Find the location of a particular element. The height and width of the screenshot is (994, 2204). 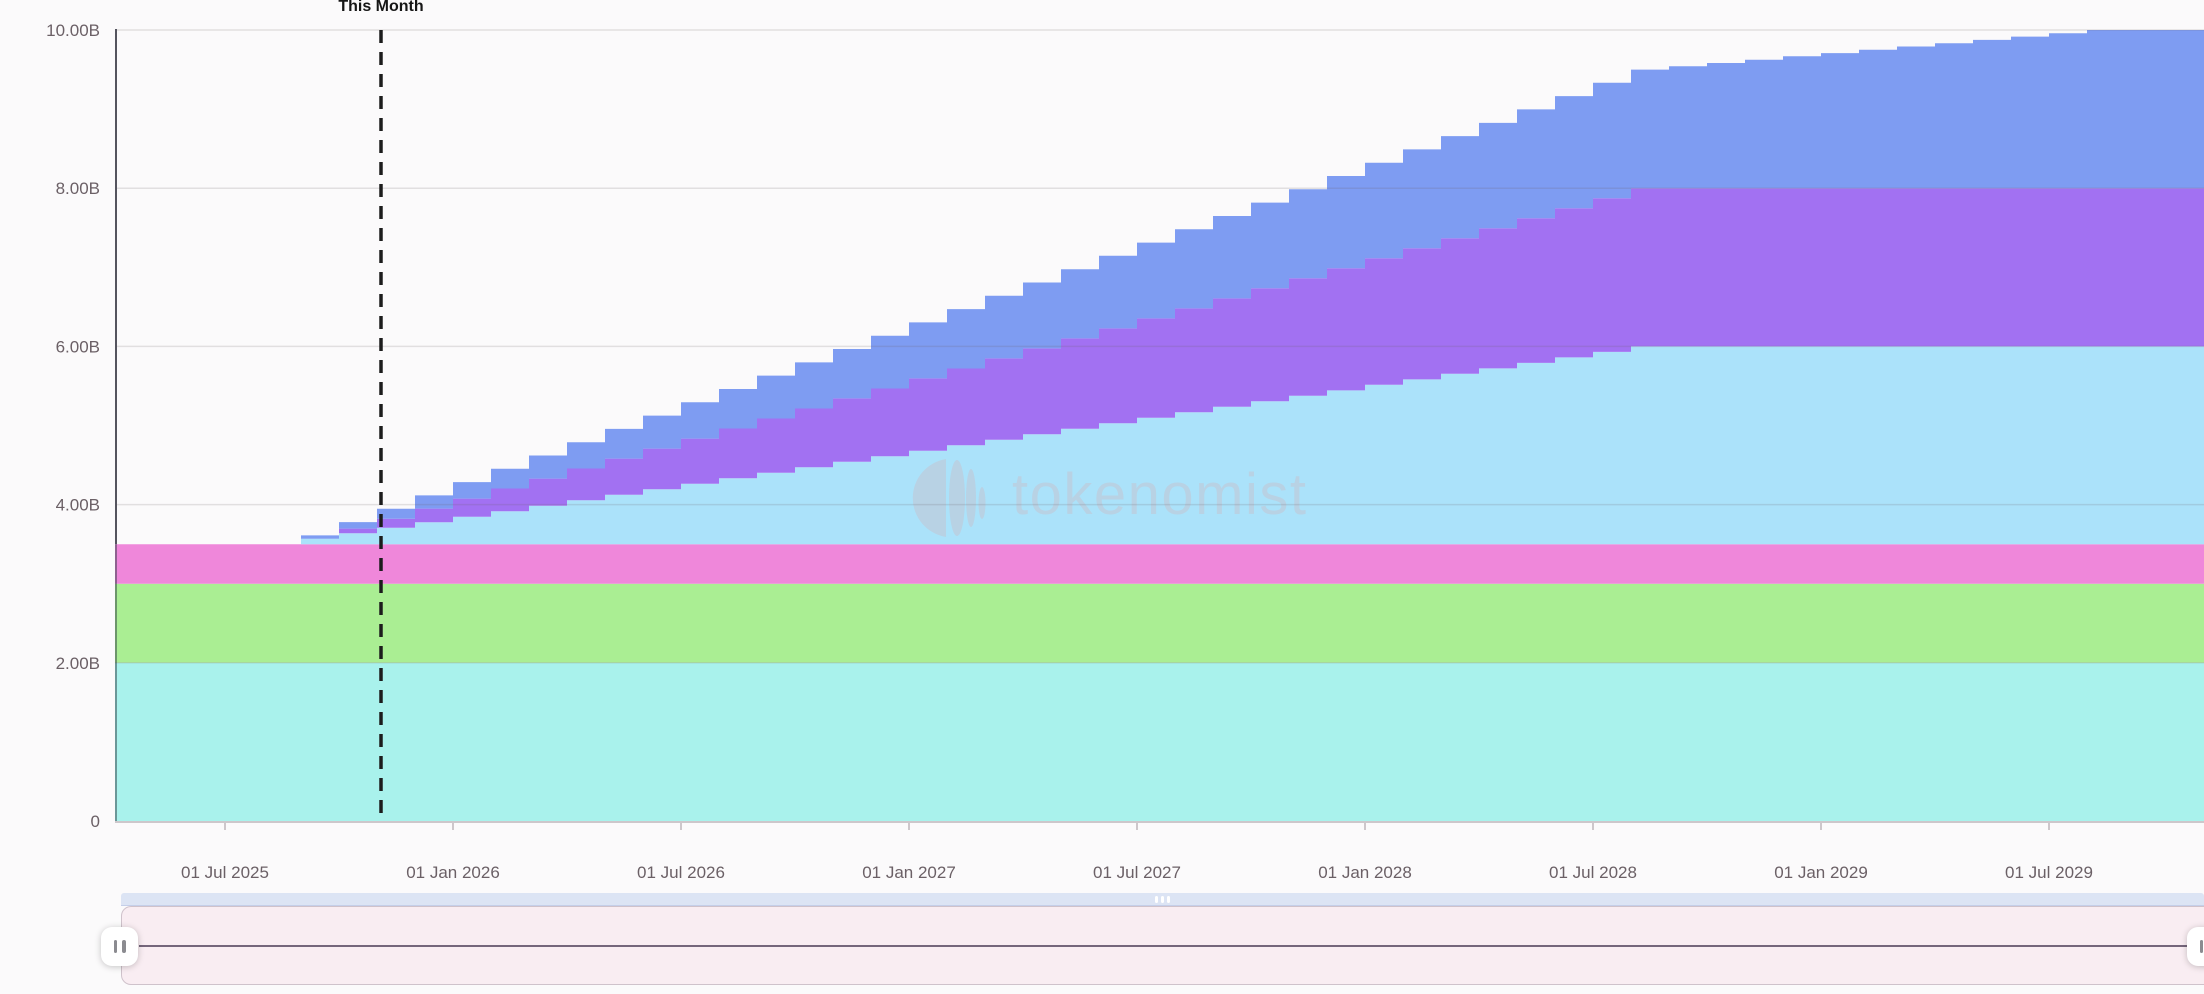

navigator-left-handle is located at coordinates (119, 946).